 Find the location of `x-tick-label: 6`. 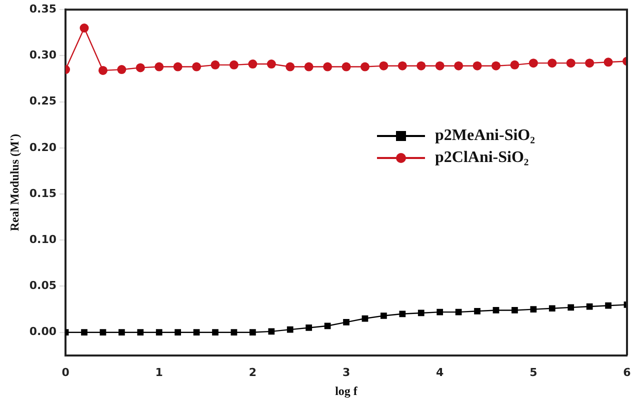

x-tick-label: 6 is located at coordinates (627, 372).